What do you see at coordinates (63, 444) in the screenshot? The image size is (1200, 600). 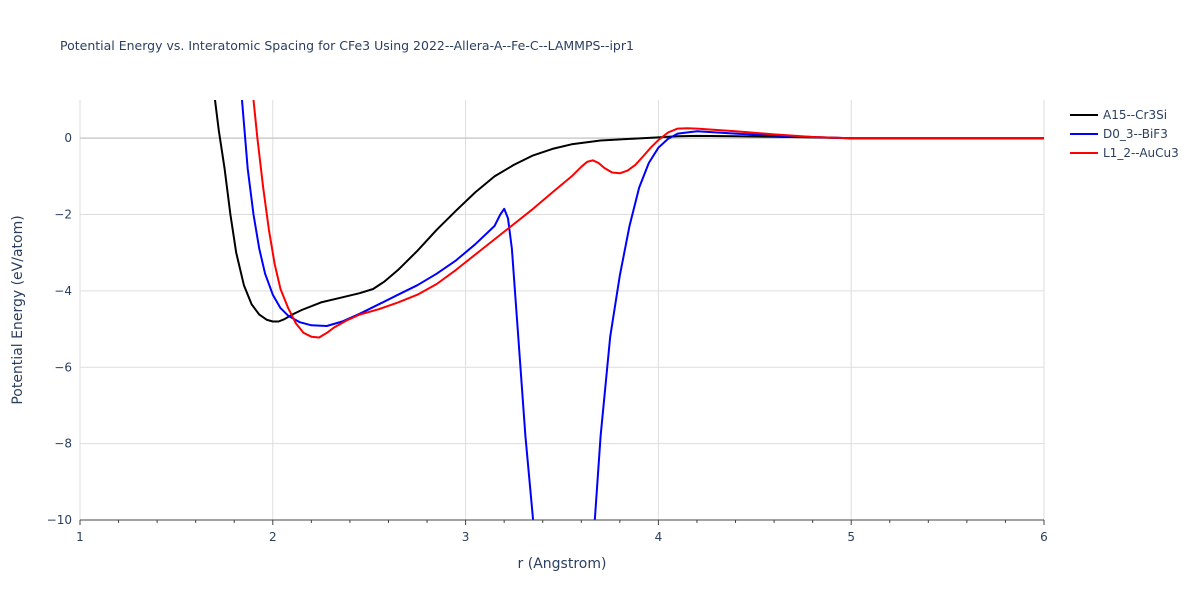 I see `y-tick-label: −8` at bounding box center [63, 444].